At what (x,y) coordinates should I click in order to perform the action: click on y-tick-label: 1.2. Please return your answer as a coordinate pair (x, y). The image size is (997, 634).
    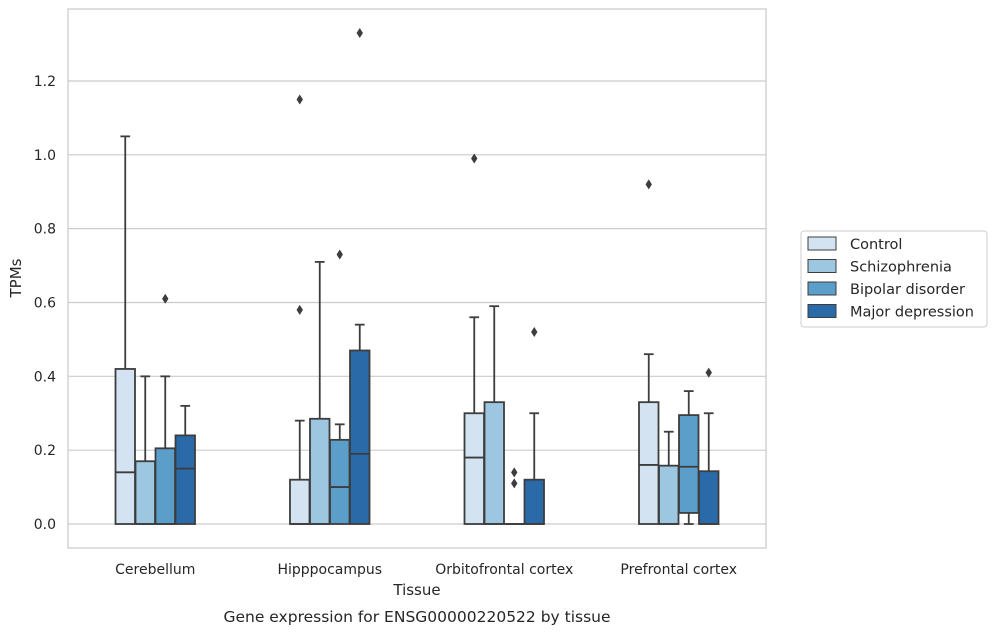
    Looking at the image, I should click on (45, 82).